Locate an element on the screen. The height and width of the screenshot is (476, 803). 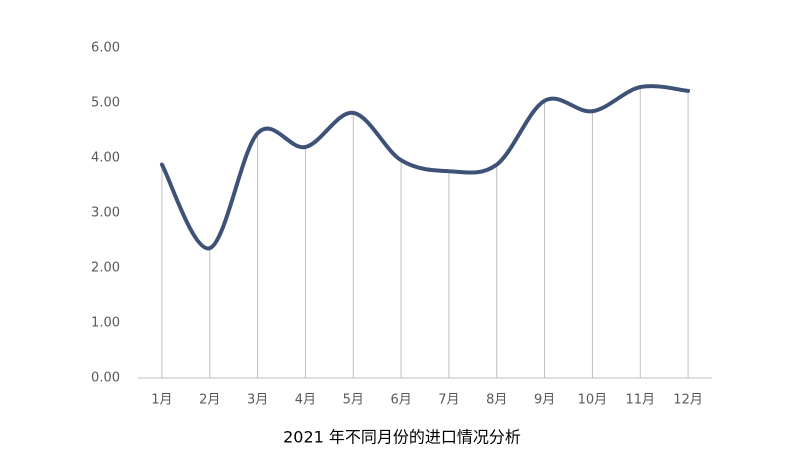
x-tick-label: 7月 is located at coordinates (448, 400).